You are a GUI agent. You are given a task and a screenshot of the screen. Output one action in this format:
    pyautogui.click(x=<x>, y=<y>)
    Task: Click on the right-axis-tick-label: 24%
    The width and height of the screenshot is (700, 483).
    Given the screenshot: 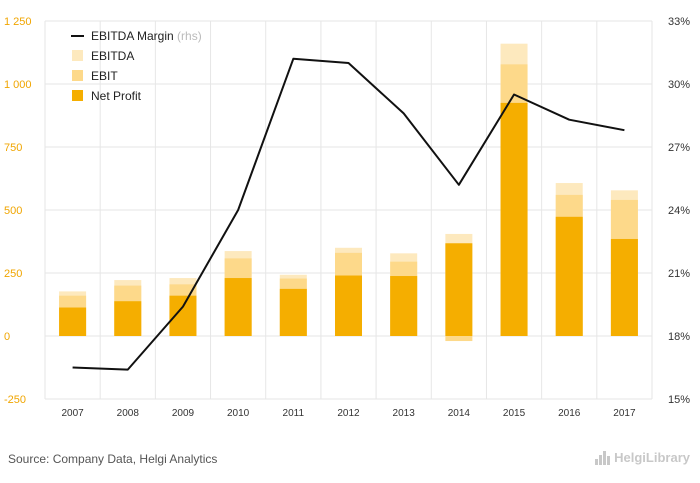 What is the action you would take?
    pyautogui.click(x=679, y=211)
    